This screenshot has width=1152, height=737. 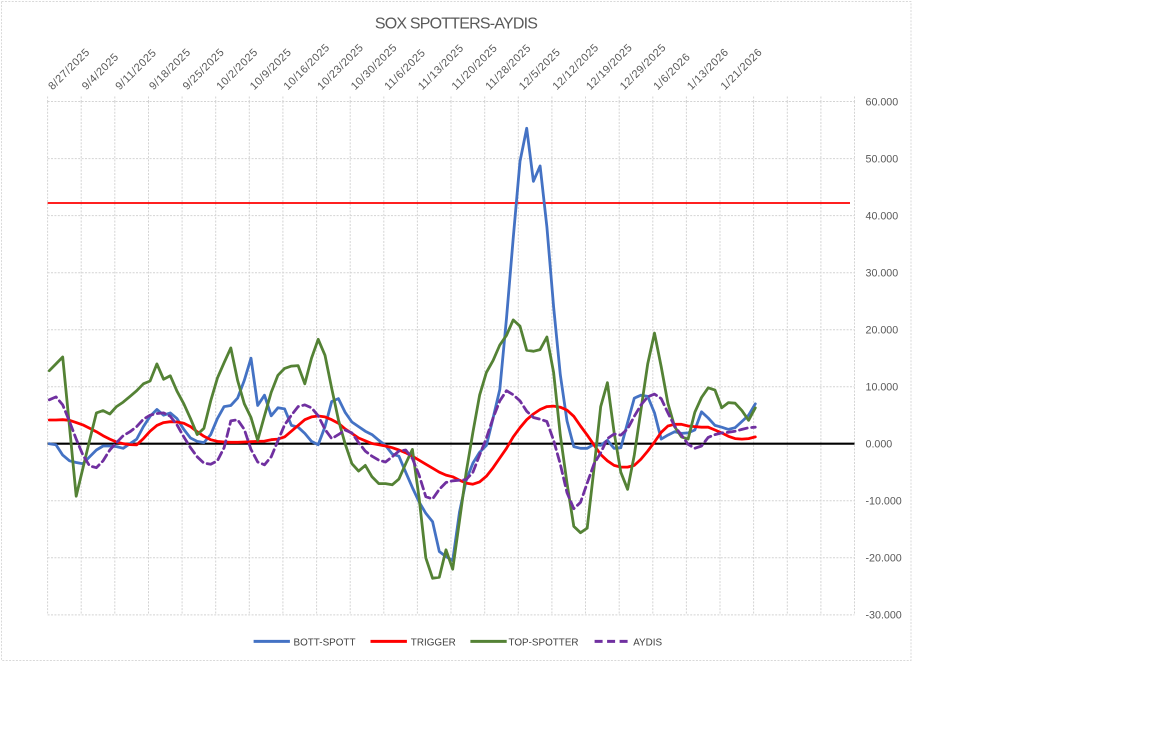 What do you see at coordinates (647, 642) in the screenshot?
I see `svg-text: AYDIS` at bounding box center [647, 642].